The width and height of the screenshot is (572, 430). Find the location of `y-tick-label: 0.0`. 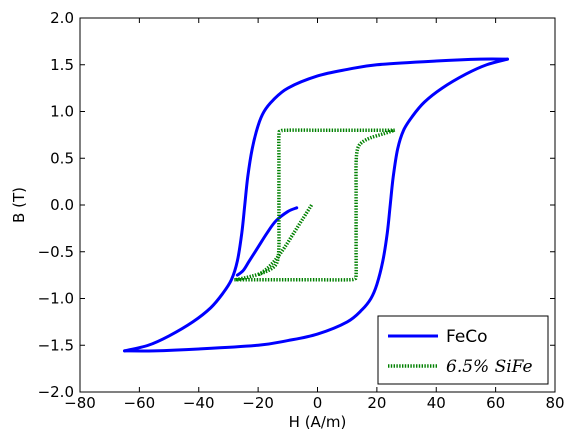

y-tick-label: 0.0 is located at coordinates (62, 205).